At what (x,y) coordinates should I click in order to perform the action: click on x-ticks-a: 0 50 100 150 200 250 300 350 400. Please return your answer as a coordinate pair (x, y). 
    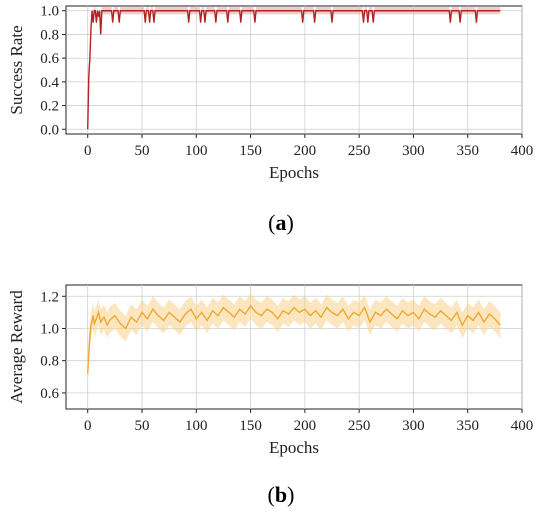
    Looking at the image, I should click on (308, 146).